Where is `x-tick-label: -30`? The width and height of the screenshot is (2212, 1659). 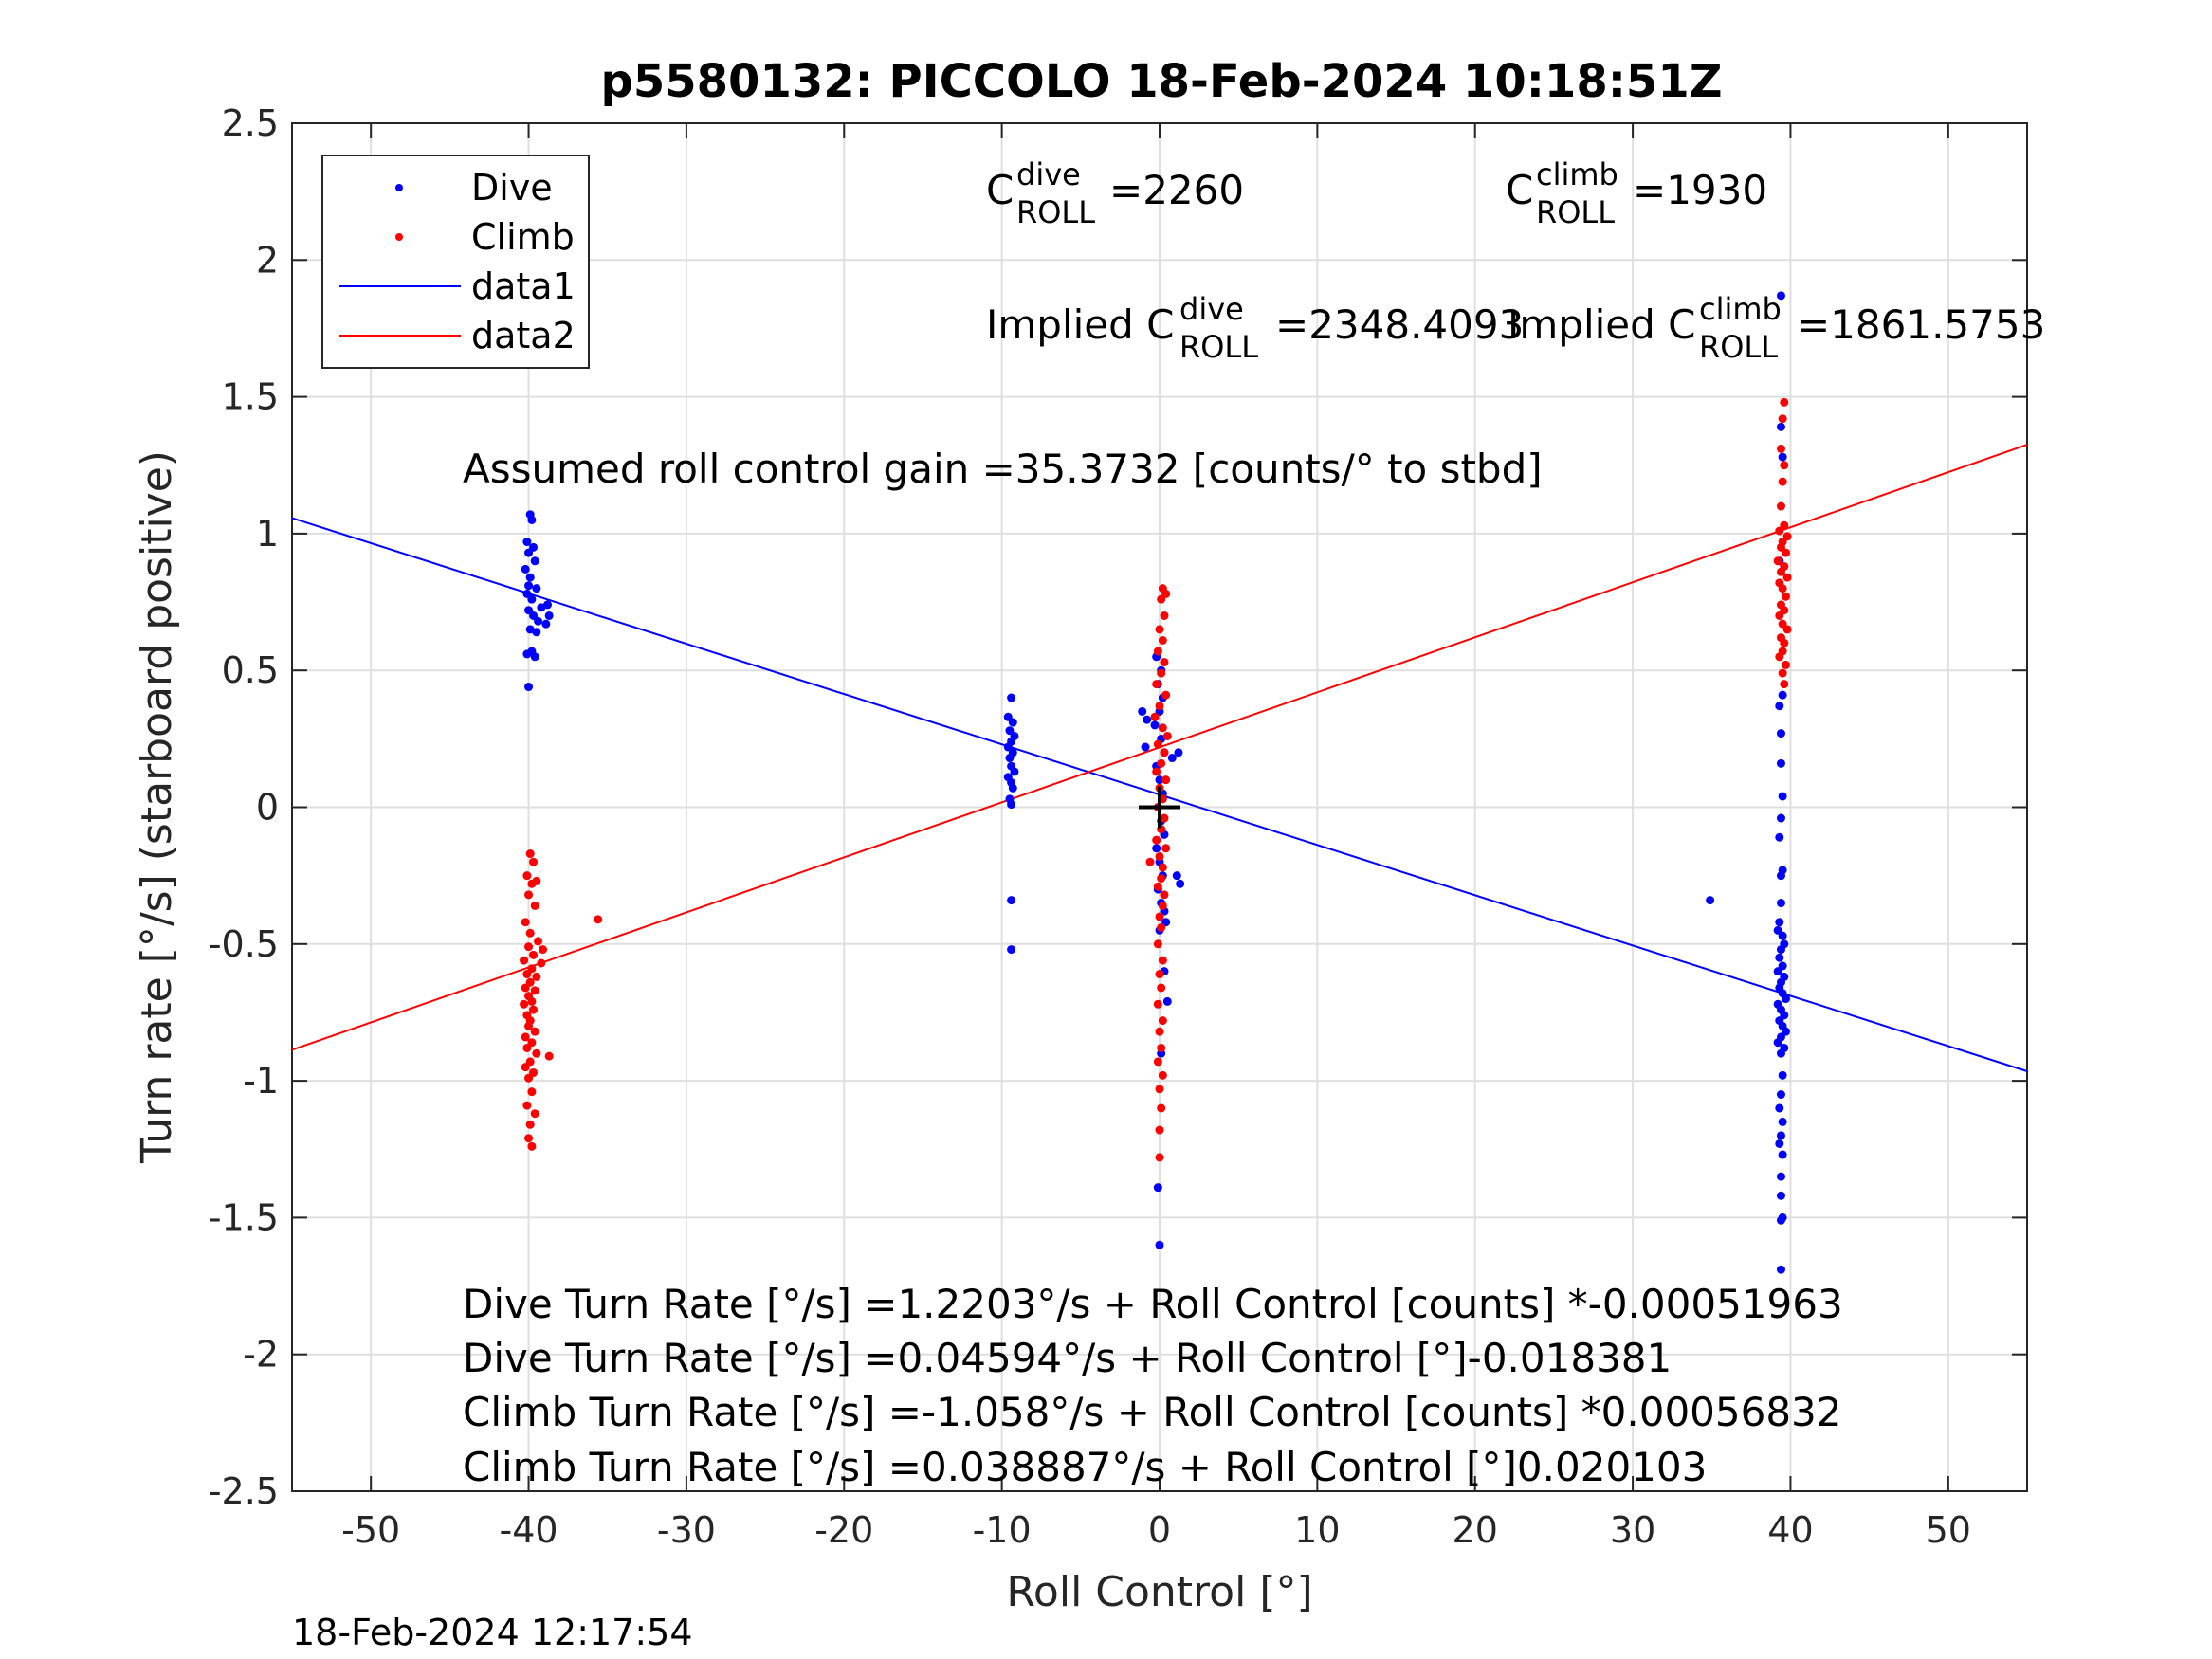 x-tick-label: -30 is located at coordinates (686, 1530).